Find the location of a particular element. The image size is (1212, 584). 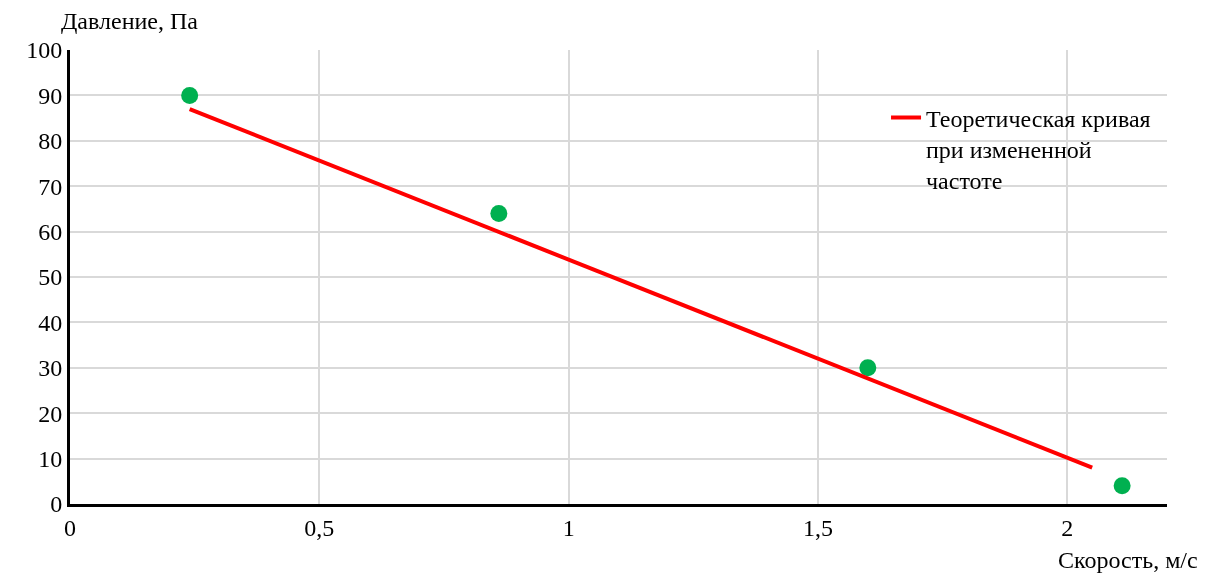

x-tick-label: 2 is located at coordinates (1067, 527).